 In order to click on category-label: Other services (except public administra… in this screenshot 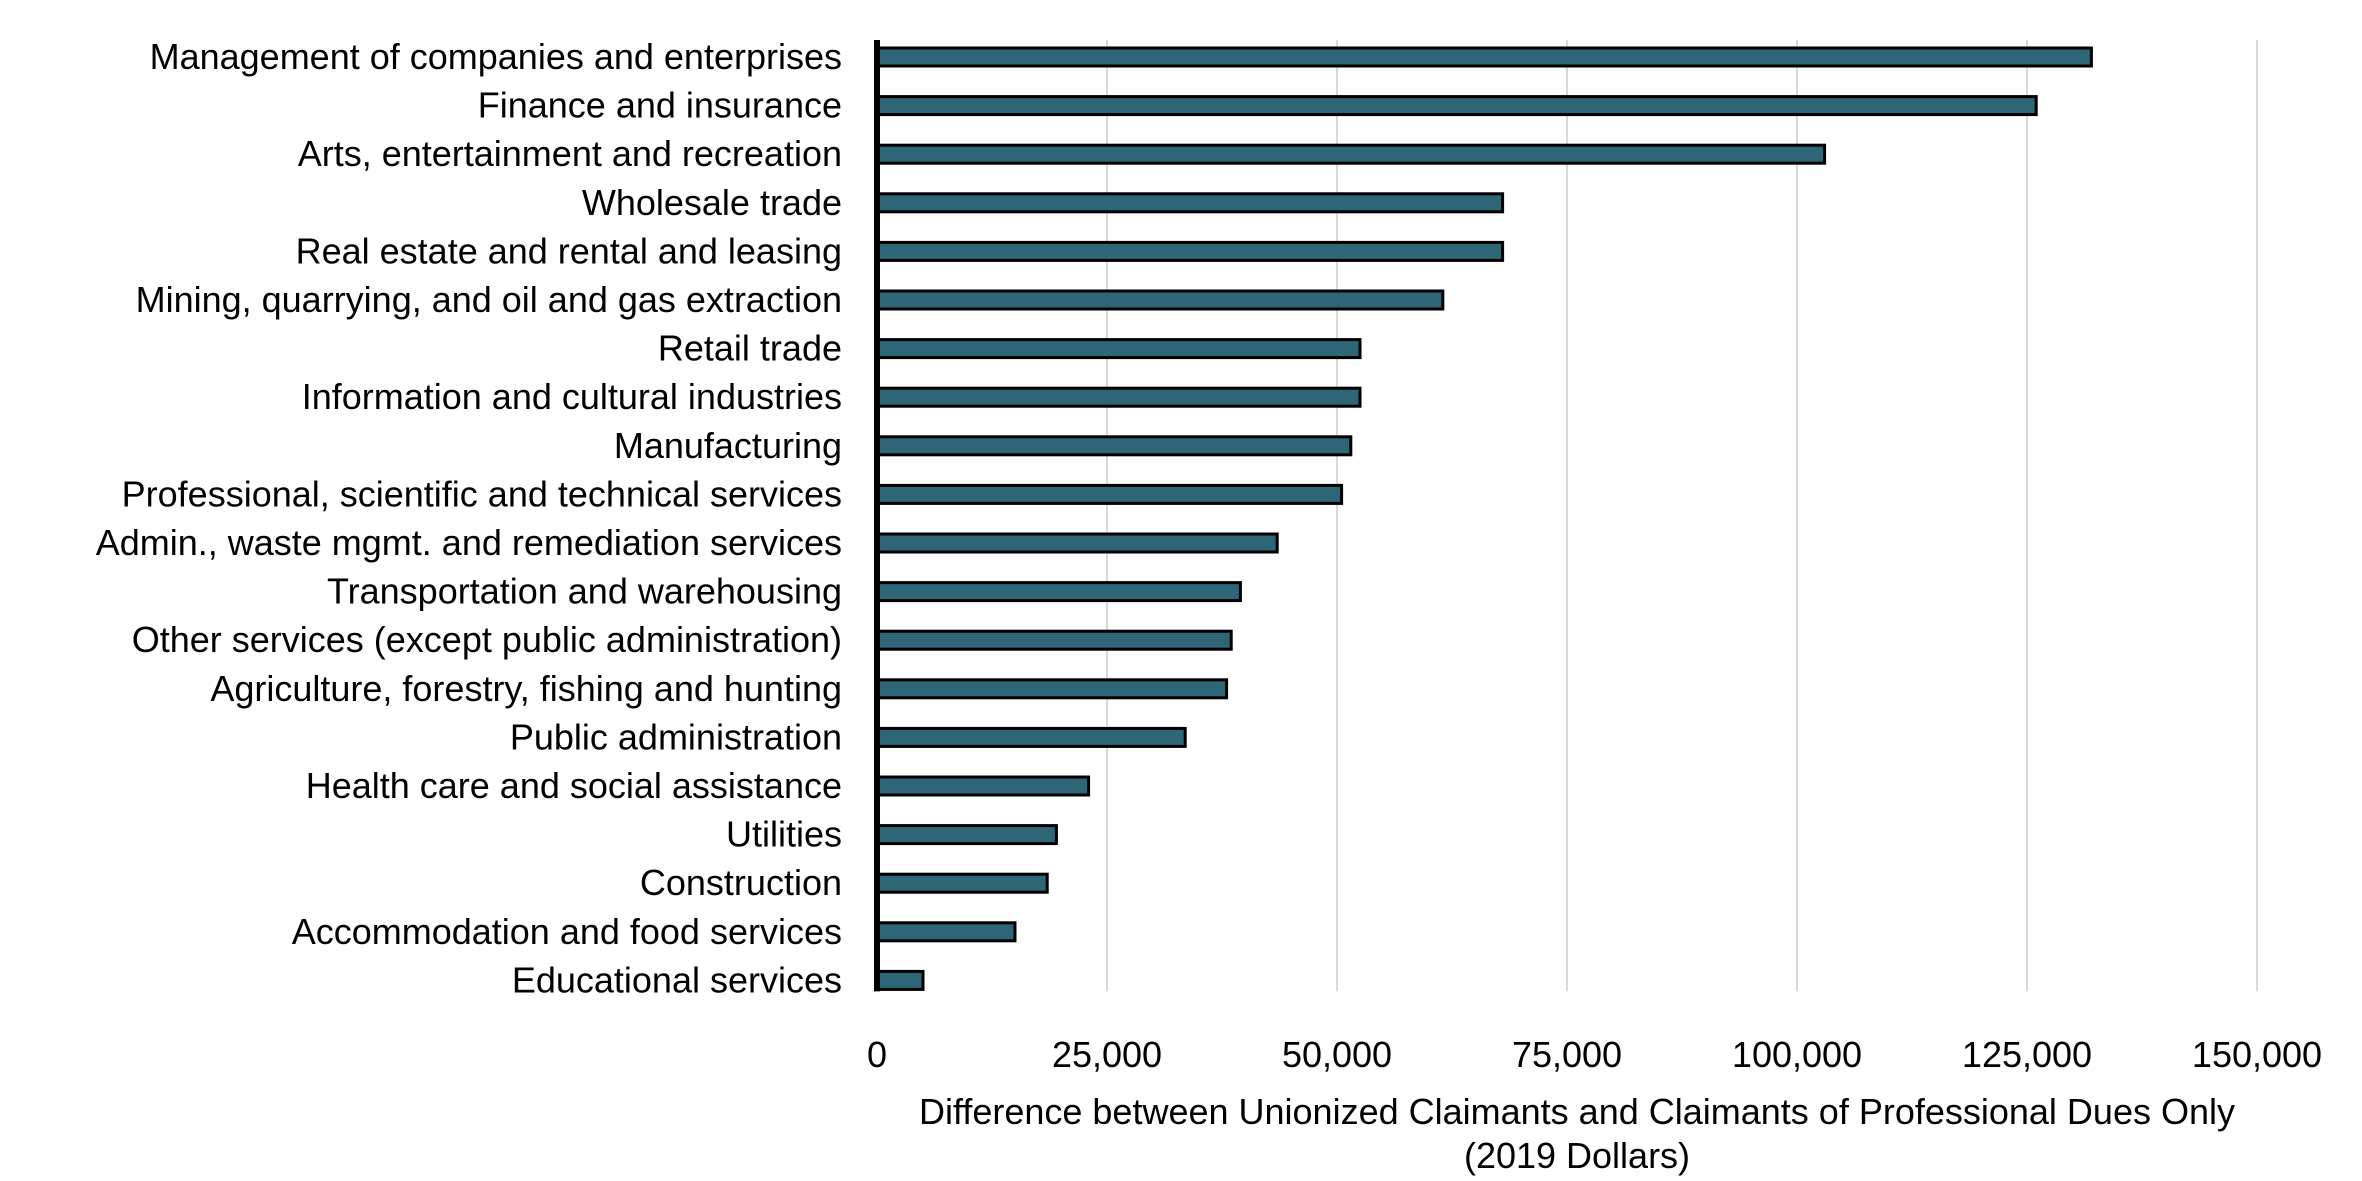, I will do `click(487, 639)`.